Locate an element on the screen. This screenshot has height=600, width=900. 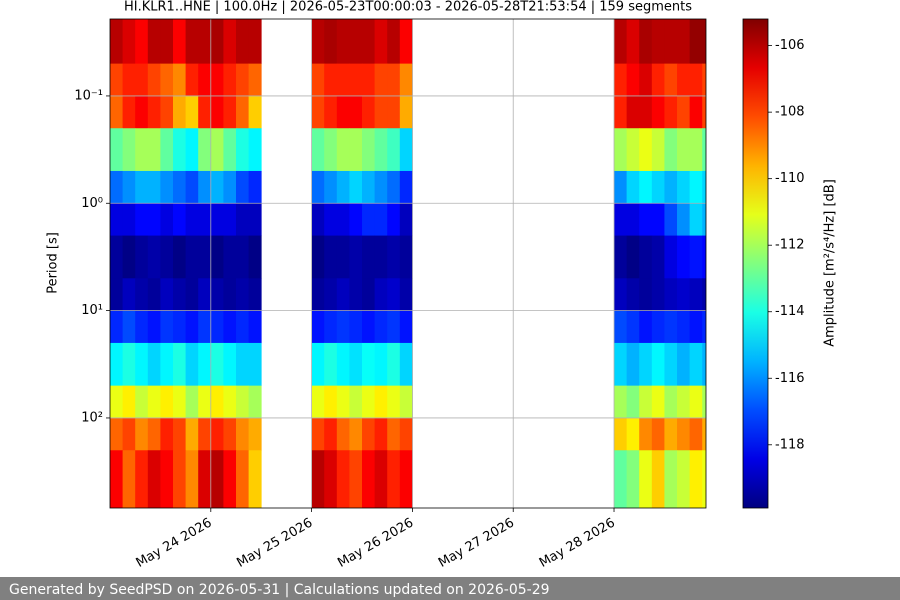
y-tick-label: 10⁻¹ is located at coordinates (88, 95).